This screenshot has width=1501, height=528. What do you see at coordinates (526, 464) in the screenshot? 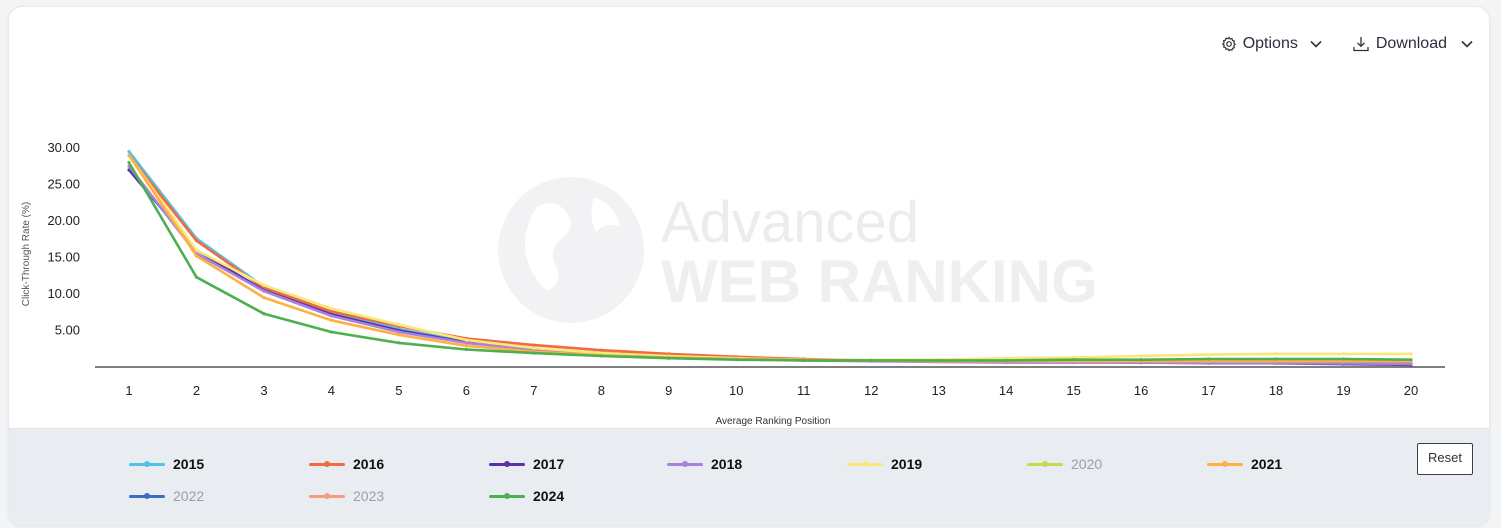
I see `legend-item-2017: 2017` at bounding box center [526, 464].